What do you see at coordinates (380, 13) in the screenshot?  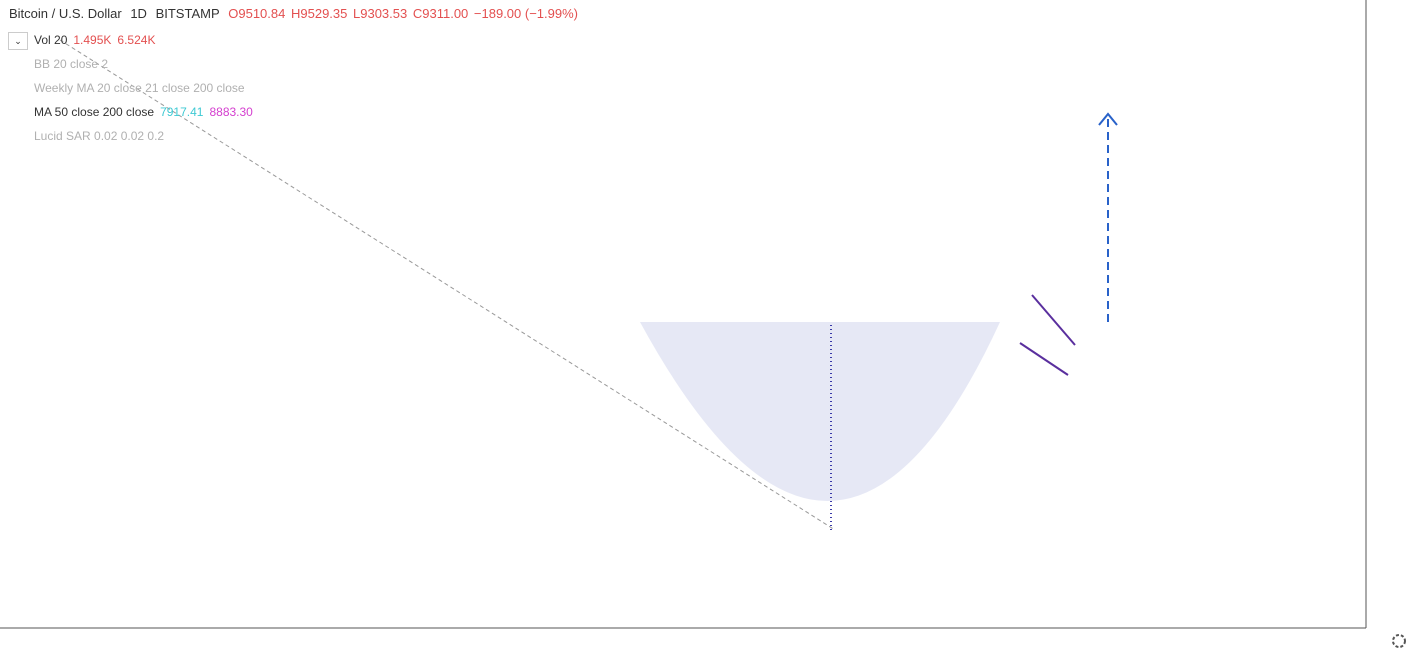 I see `ohlc: L9303.53` at bounding box center [380, 13].